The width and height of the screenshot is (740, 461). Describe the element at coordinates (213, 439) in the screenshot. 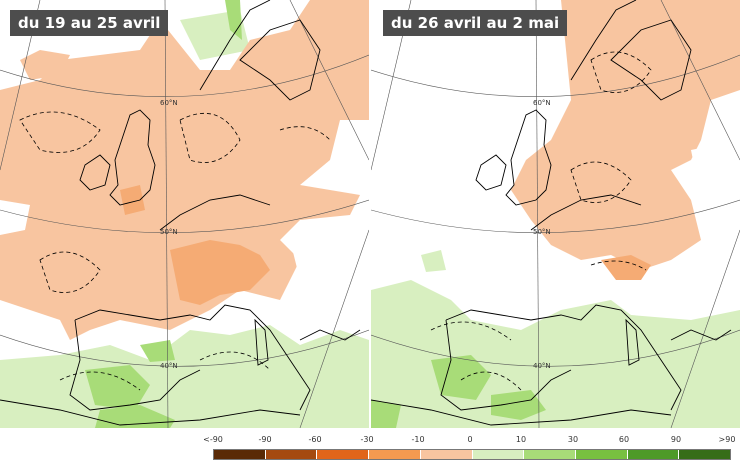

I see `legend-tick: <-90` at that location.